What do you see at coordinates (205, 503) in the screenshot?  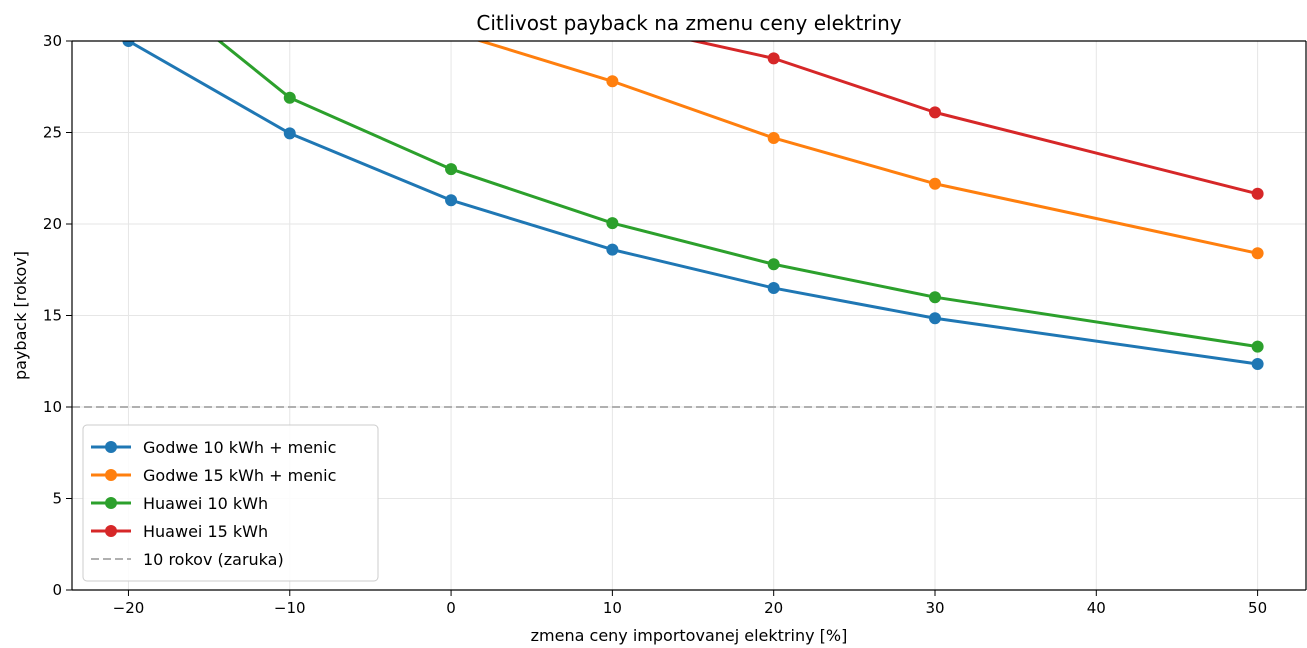 I see `legend-label: Huawei 10 kWh` at bounding box center [205, 503].